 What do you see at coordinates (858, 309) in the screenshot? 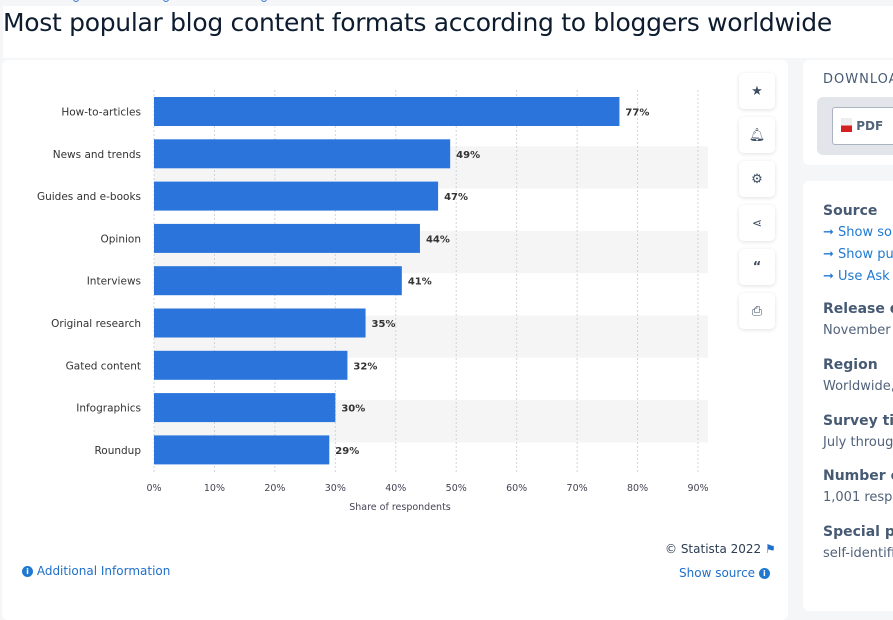
I see `release-heading: Release d` at bounding box center [858, 309].